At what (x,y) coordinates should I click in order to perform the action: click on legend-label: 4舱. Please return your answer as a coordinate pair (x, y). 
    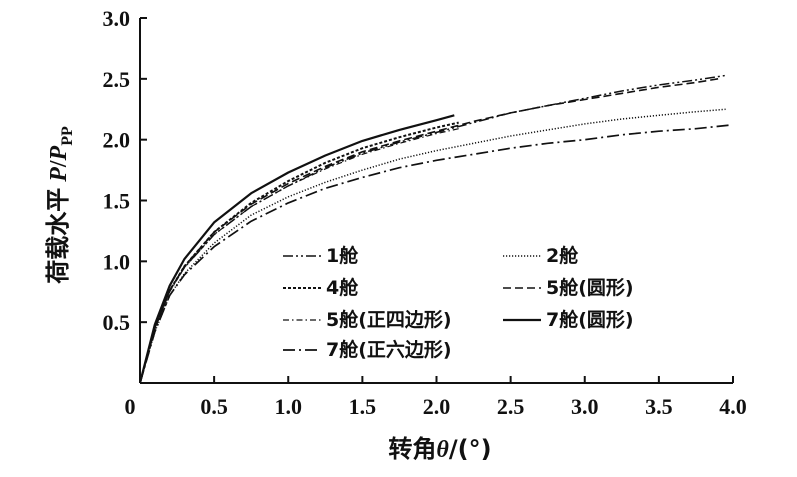
    Looking at the image, I should click on (342, 287).